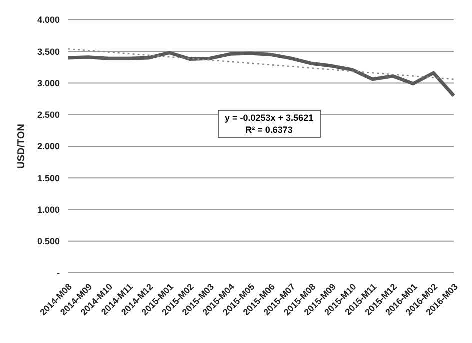 This screenshot has width=472, height=343. I want to click on y-tick-label: 1.500, so click(48, 178).